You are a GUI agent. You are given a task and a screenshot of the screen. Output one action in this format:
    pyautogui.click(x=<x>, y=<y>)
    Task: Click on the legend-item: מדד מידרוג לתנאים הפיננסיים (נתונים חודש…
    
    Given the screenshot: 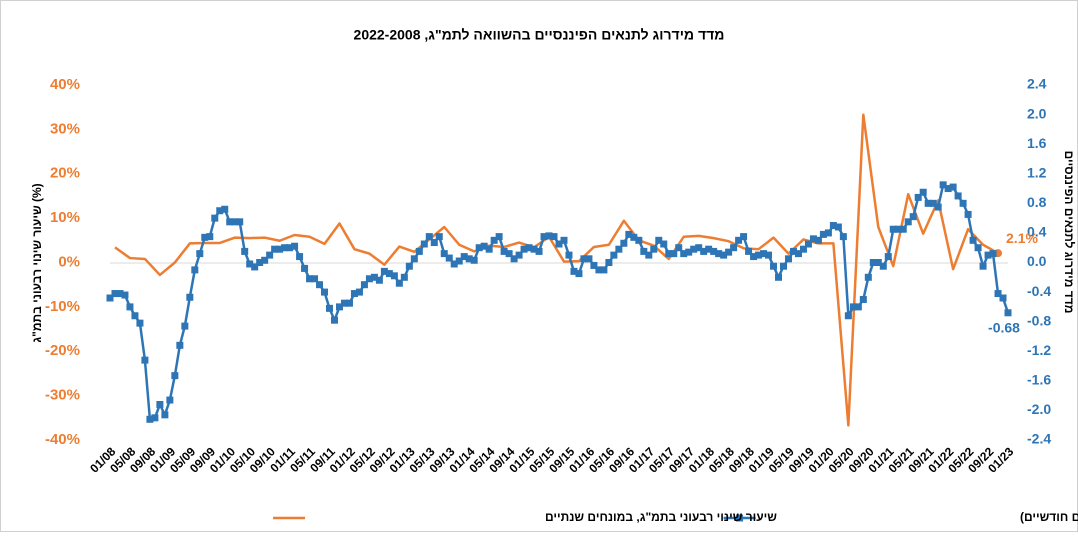 What is the action you would take?
    pyautogui.click(x=900, y=517)
    